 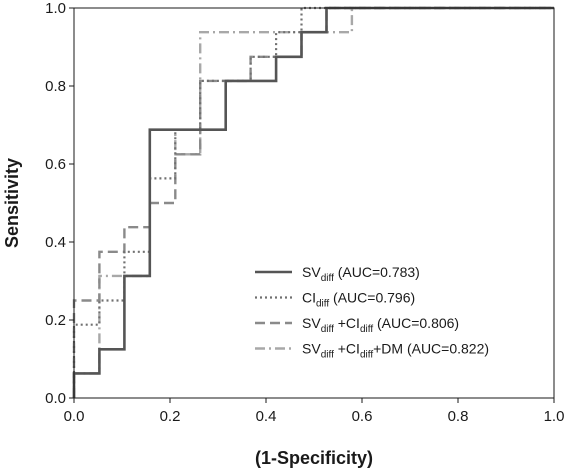 What do you see at coordinates (554, 416) in the screenshot?
I see `x-tick-label: 1.0` at bounding box center [554, 416].